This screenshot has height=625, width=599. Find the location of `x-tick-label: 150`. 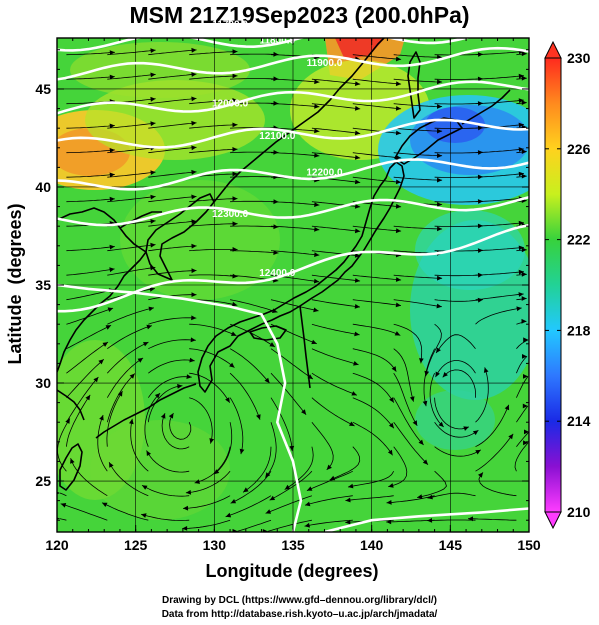

x-tick-label: 150 is located at coordinates (529, 545).